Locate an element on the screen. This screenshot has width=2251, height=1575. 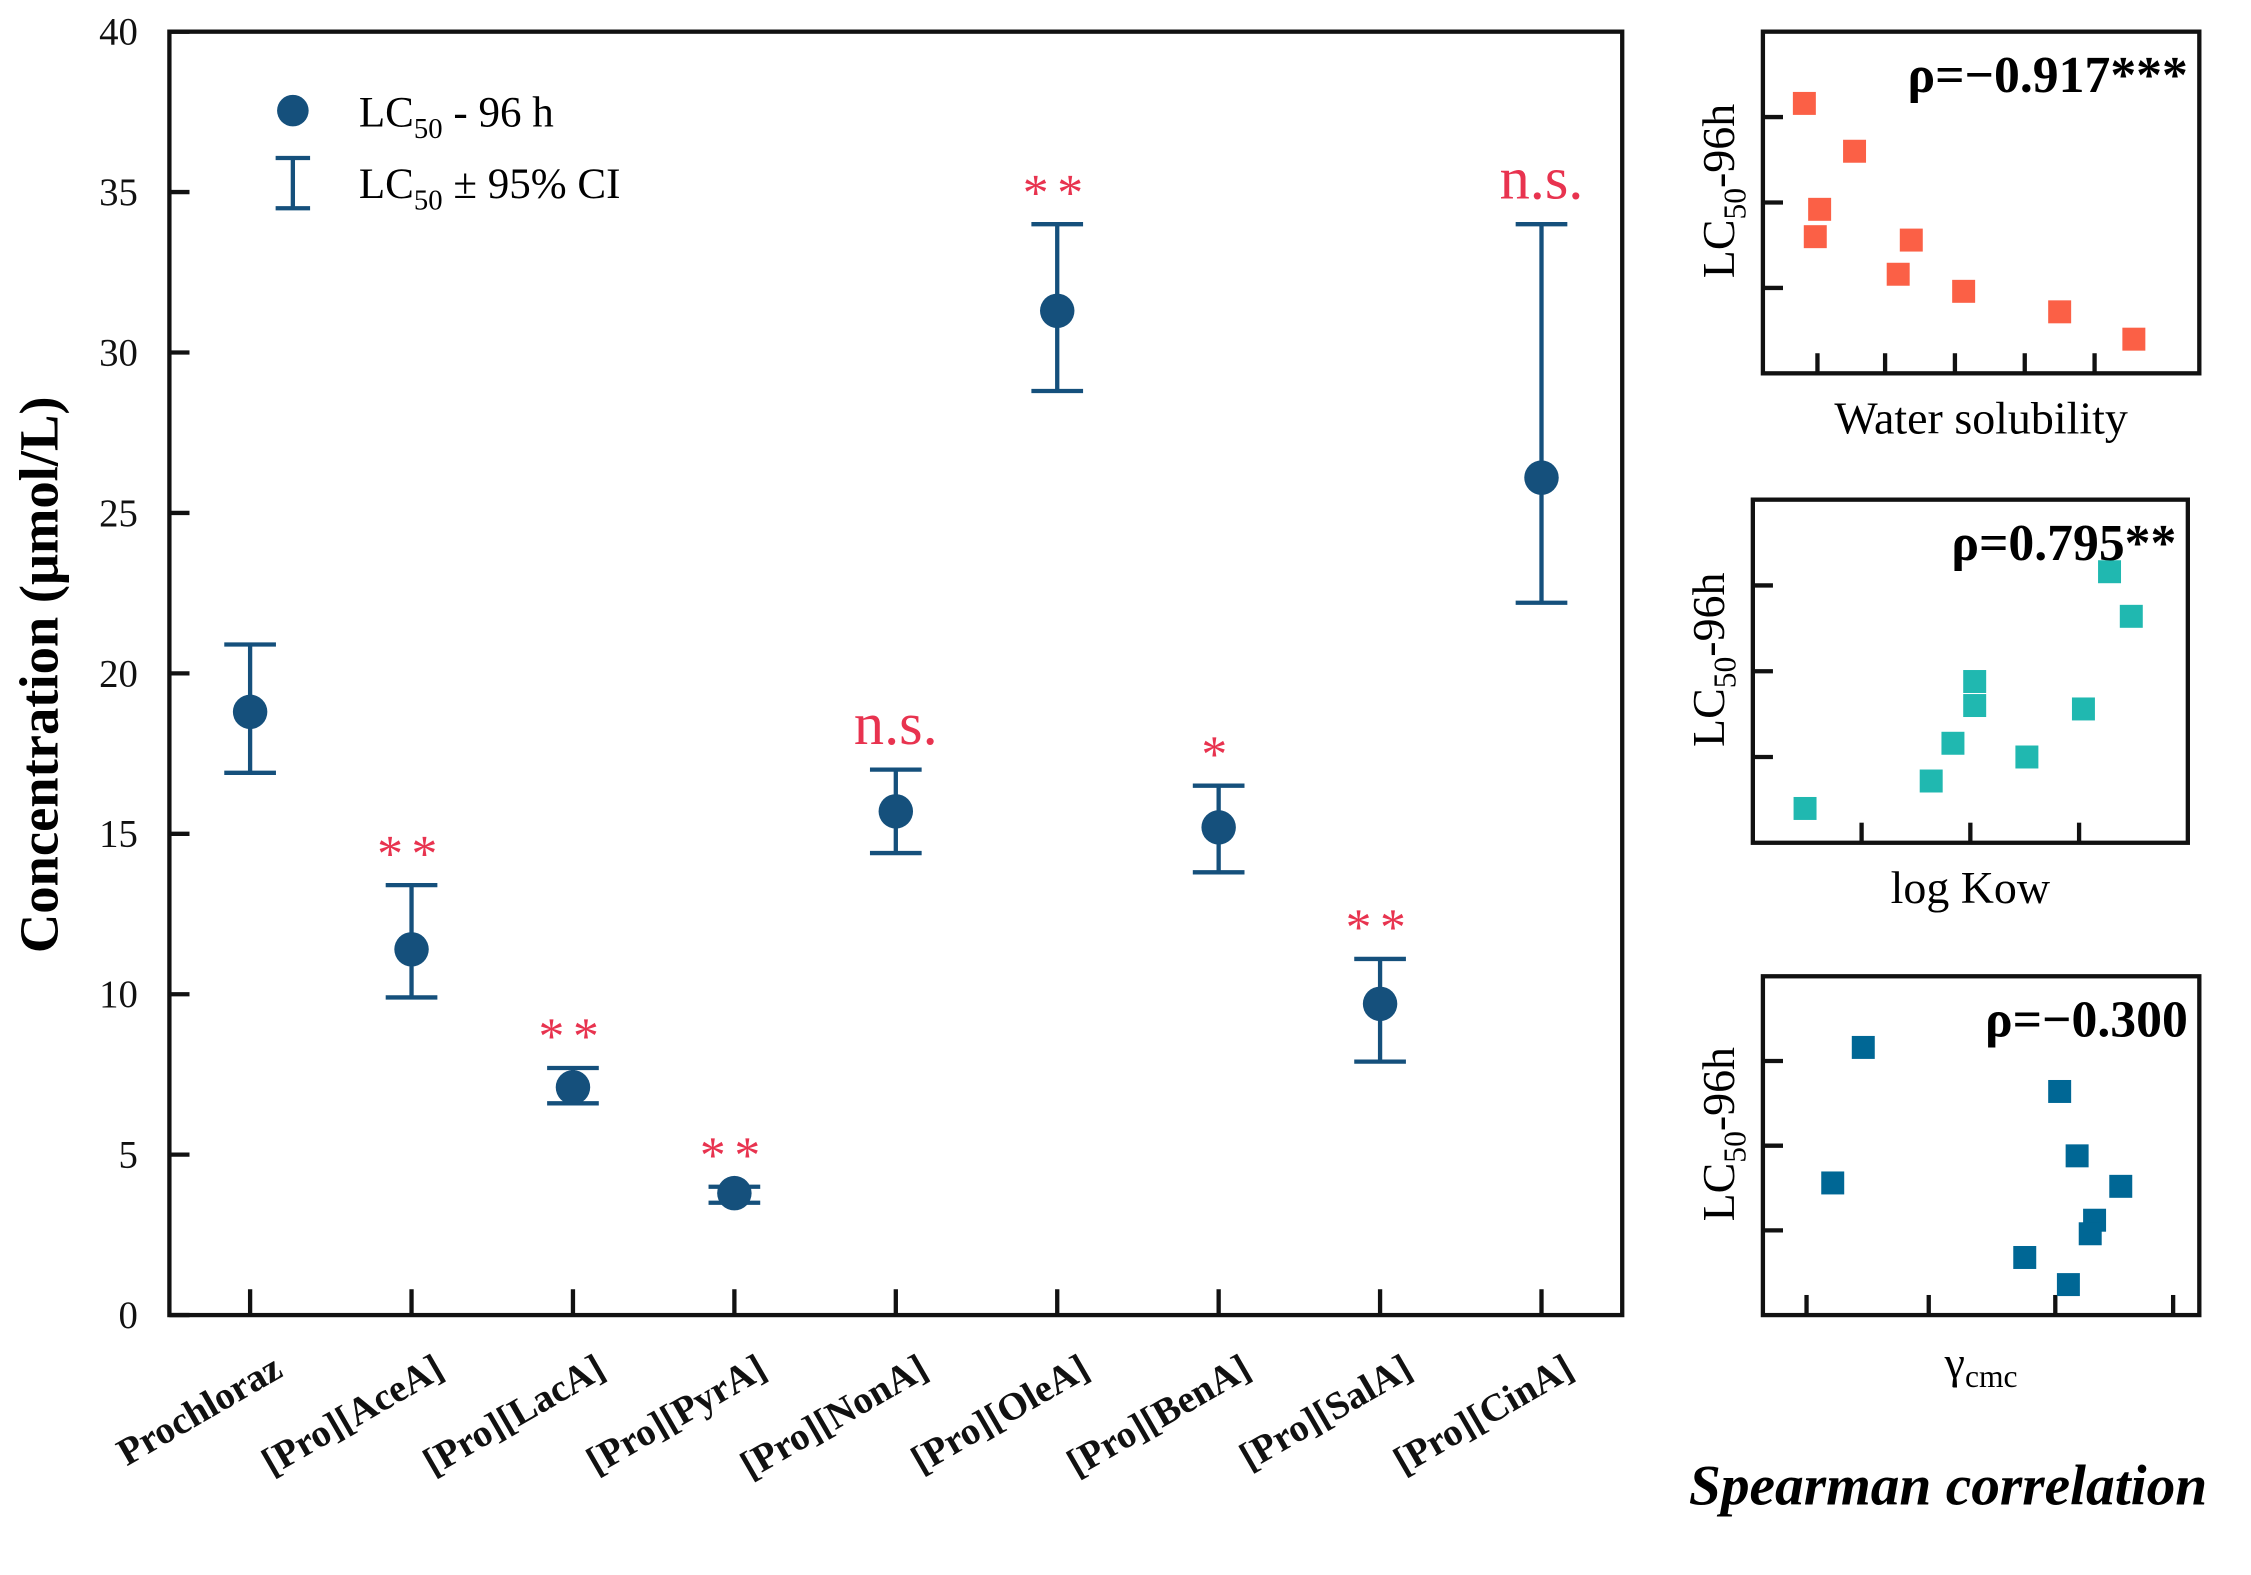
y-tick-label: 0 is located at coordinates (127, 1315).